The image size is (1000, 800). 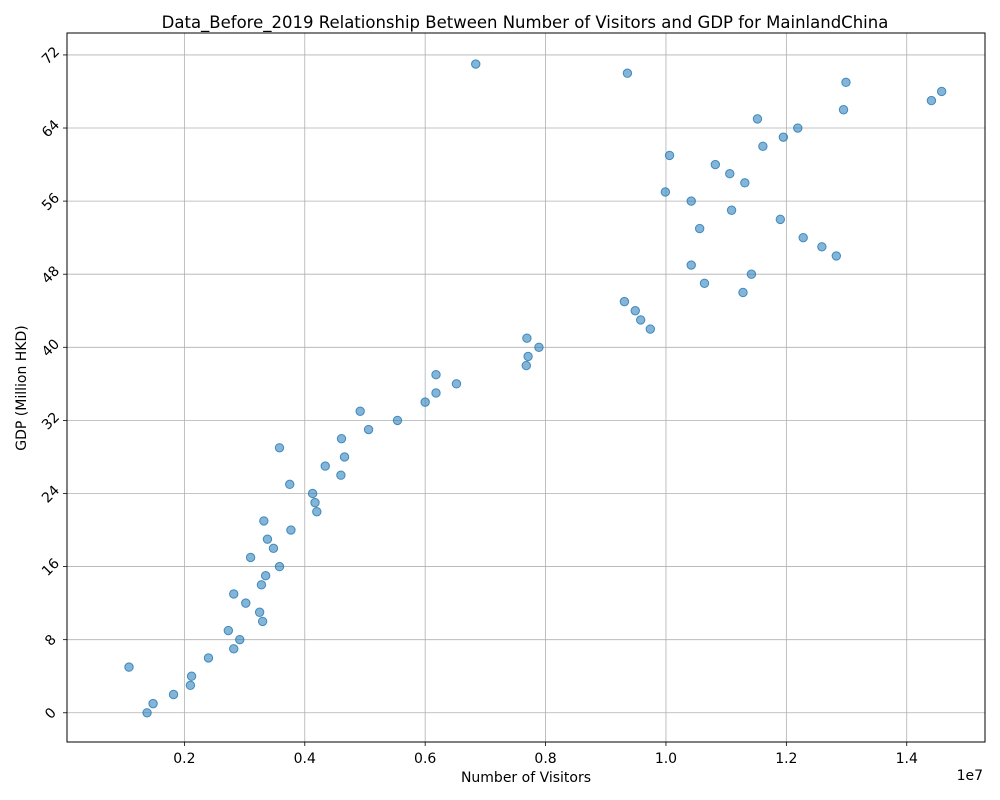 I want to click on x-tick-label: 0.4, so click(x=305, y=759).